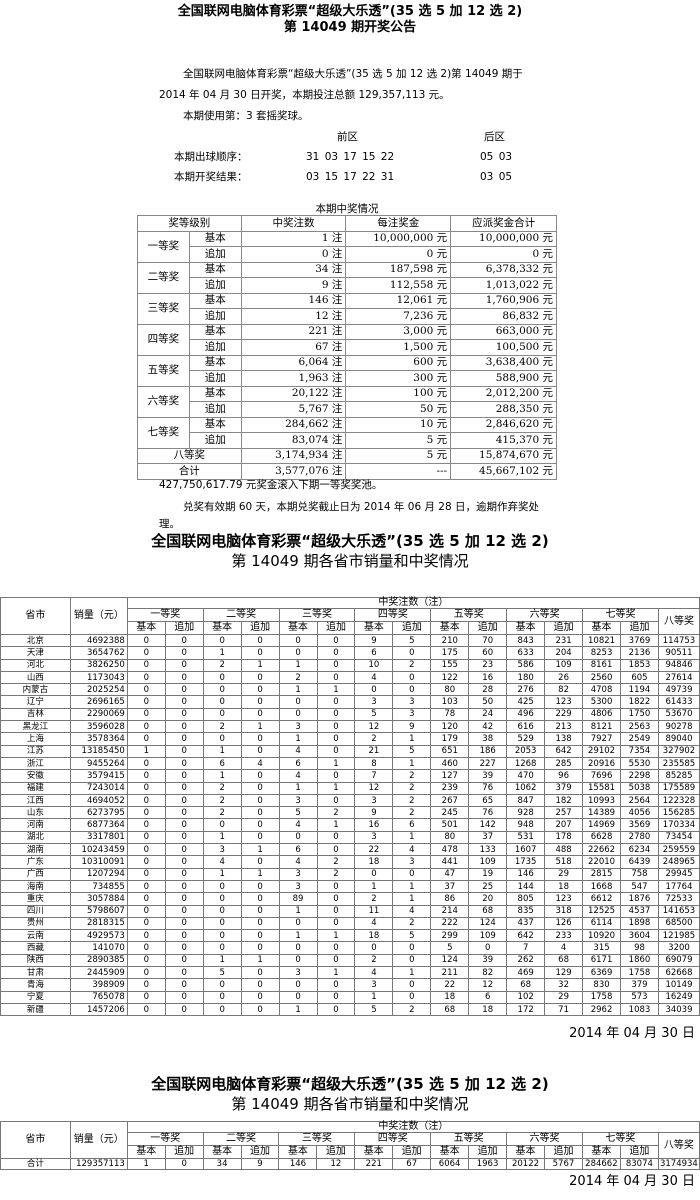  Describe the element at coordinates (602, 886) in the screenshot. I see `winner-count: 1668` at that location.